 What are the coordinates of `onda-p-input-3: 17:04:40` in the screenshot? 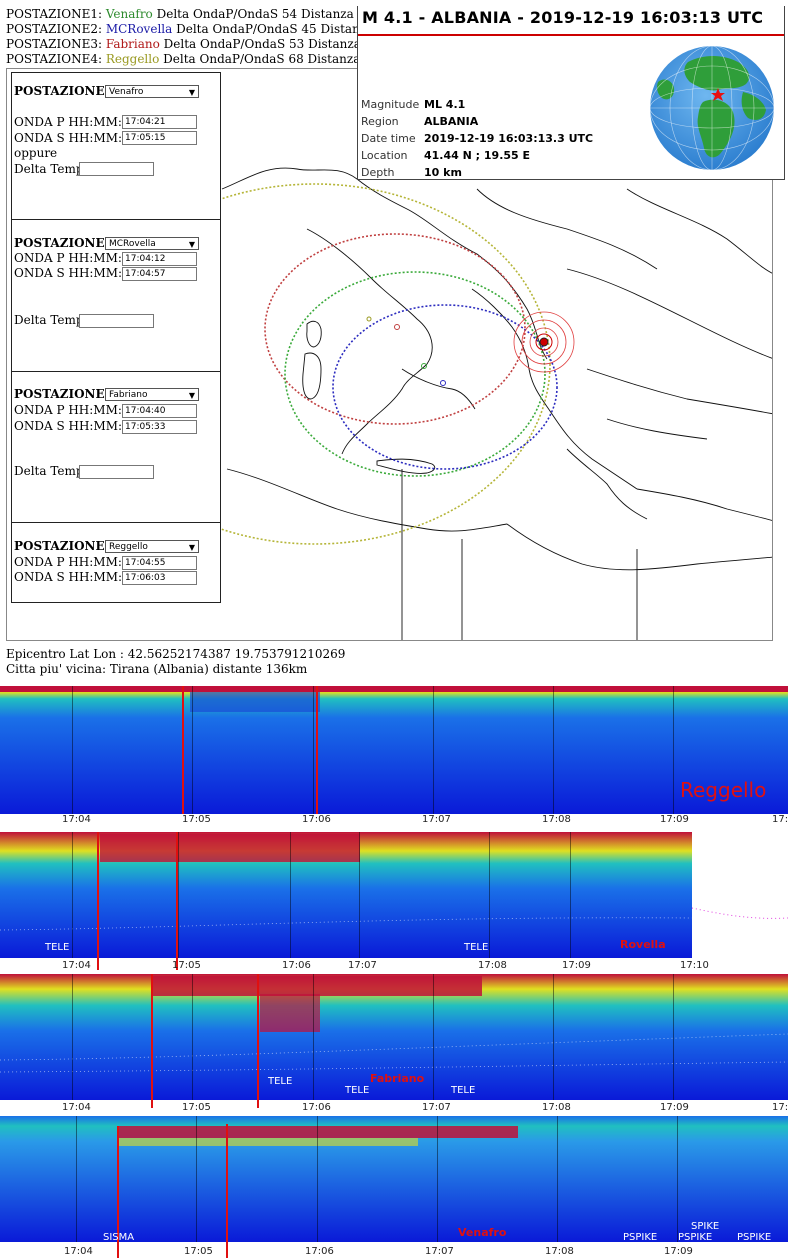 It's located at (159, 411).